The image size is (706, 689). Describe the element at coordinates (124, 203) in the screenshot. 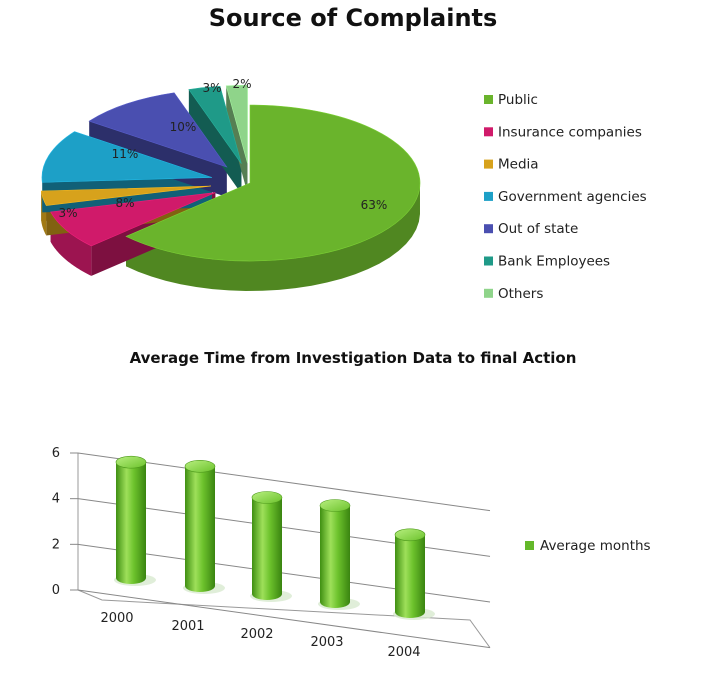

I see `pie-label-insurance-companies: 8%` at that location.